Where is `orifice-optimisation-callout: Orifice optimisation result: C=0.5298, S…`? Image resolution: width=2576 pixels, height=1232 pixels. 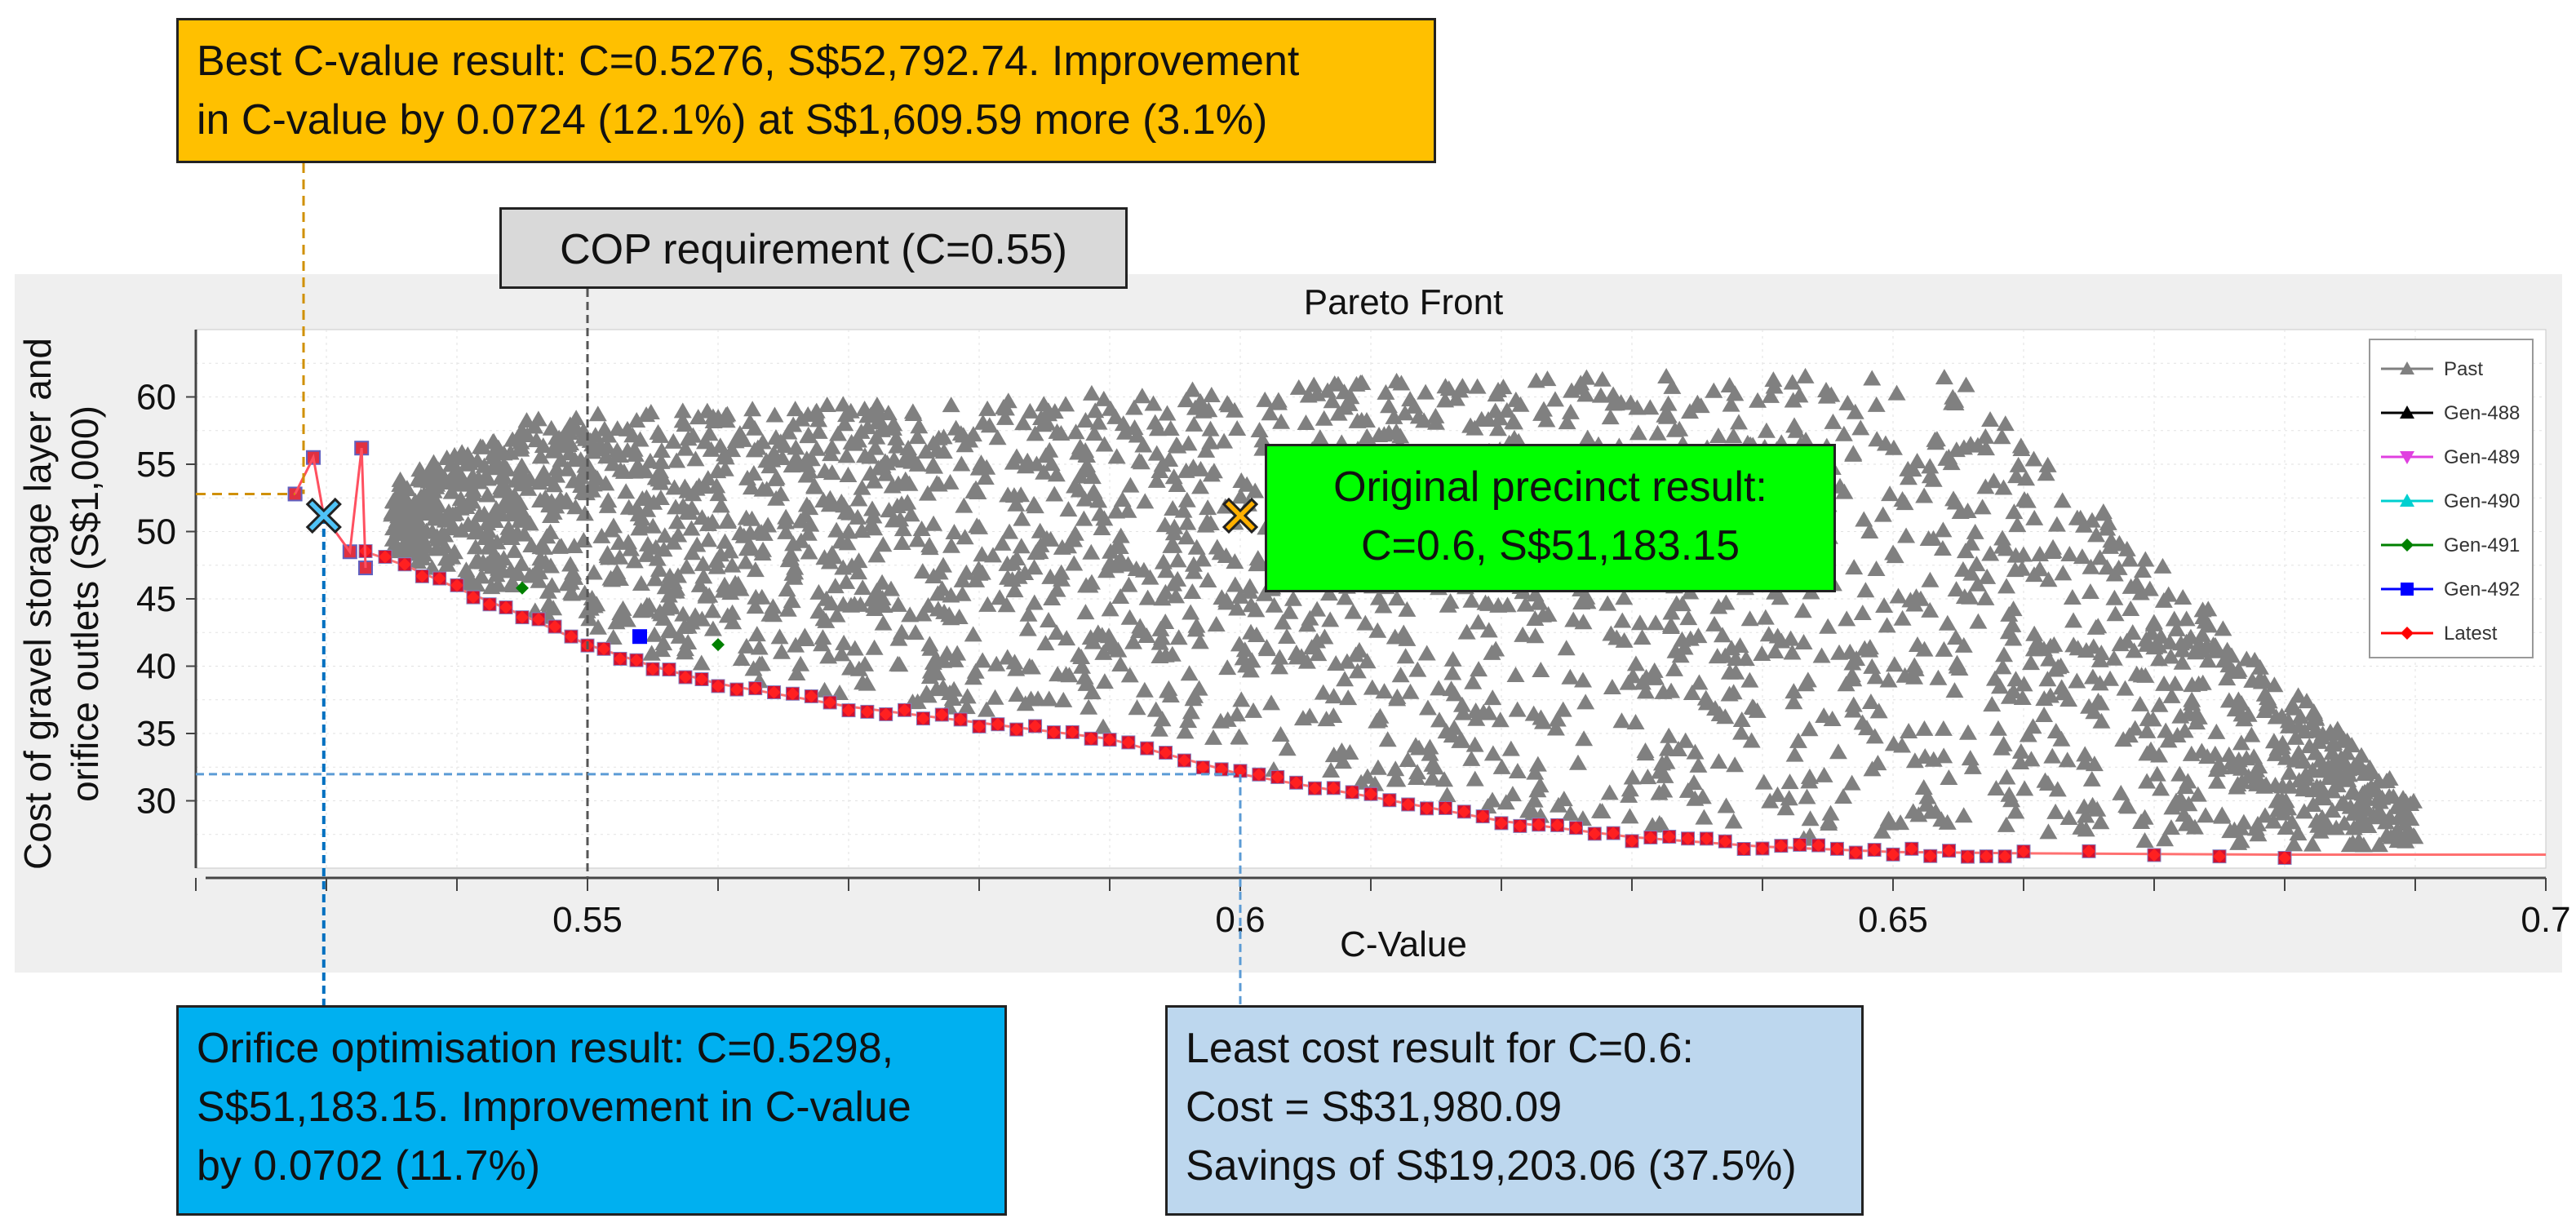
orifice-optimisation-callout: Orifice optimisation result: C=0.5298, S… is located at coordinates (591, 1110).